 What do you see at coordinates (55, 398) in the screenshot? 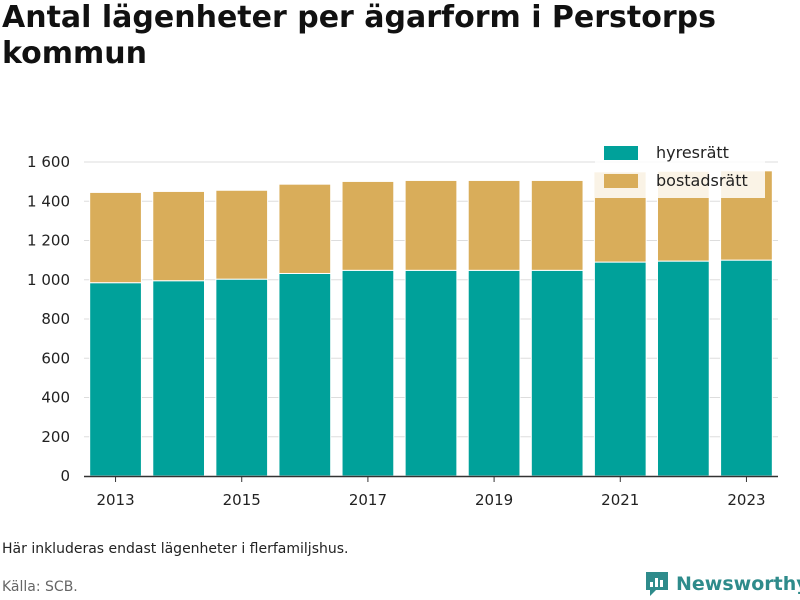
I see `y-tick-label: 400` at bounding box center [55, 398].